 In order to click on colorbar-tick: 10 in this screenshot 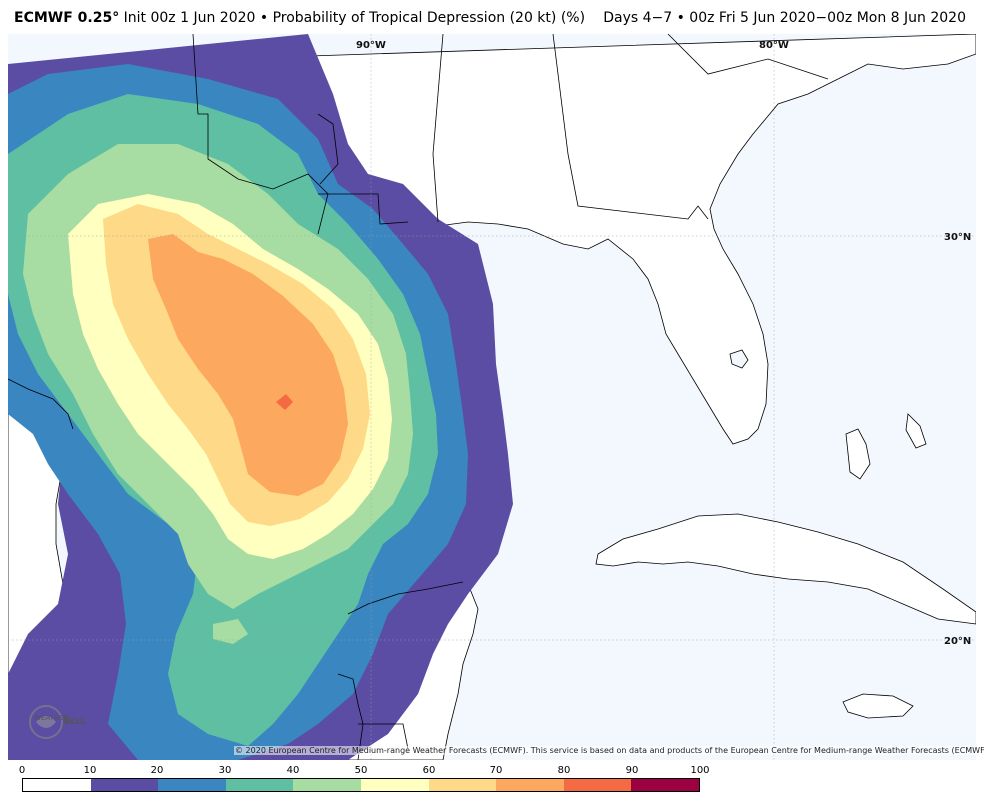, I will do `click(90, 770)`.